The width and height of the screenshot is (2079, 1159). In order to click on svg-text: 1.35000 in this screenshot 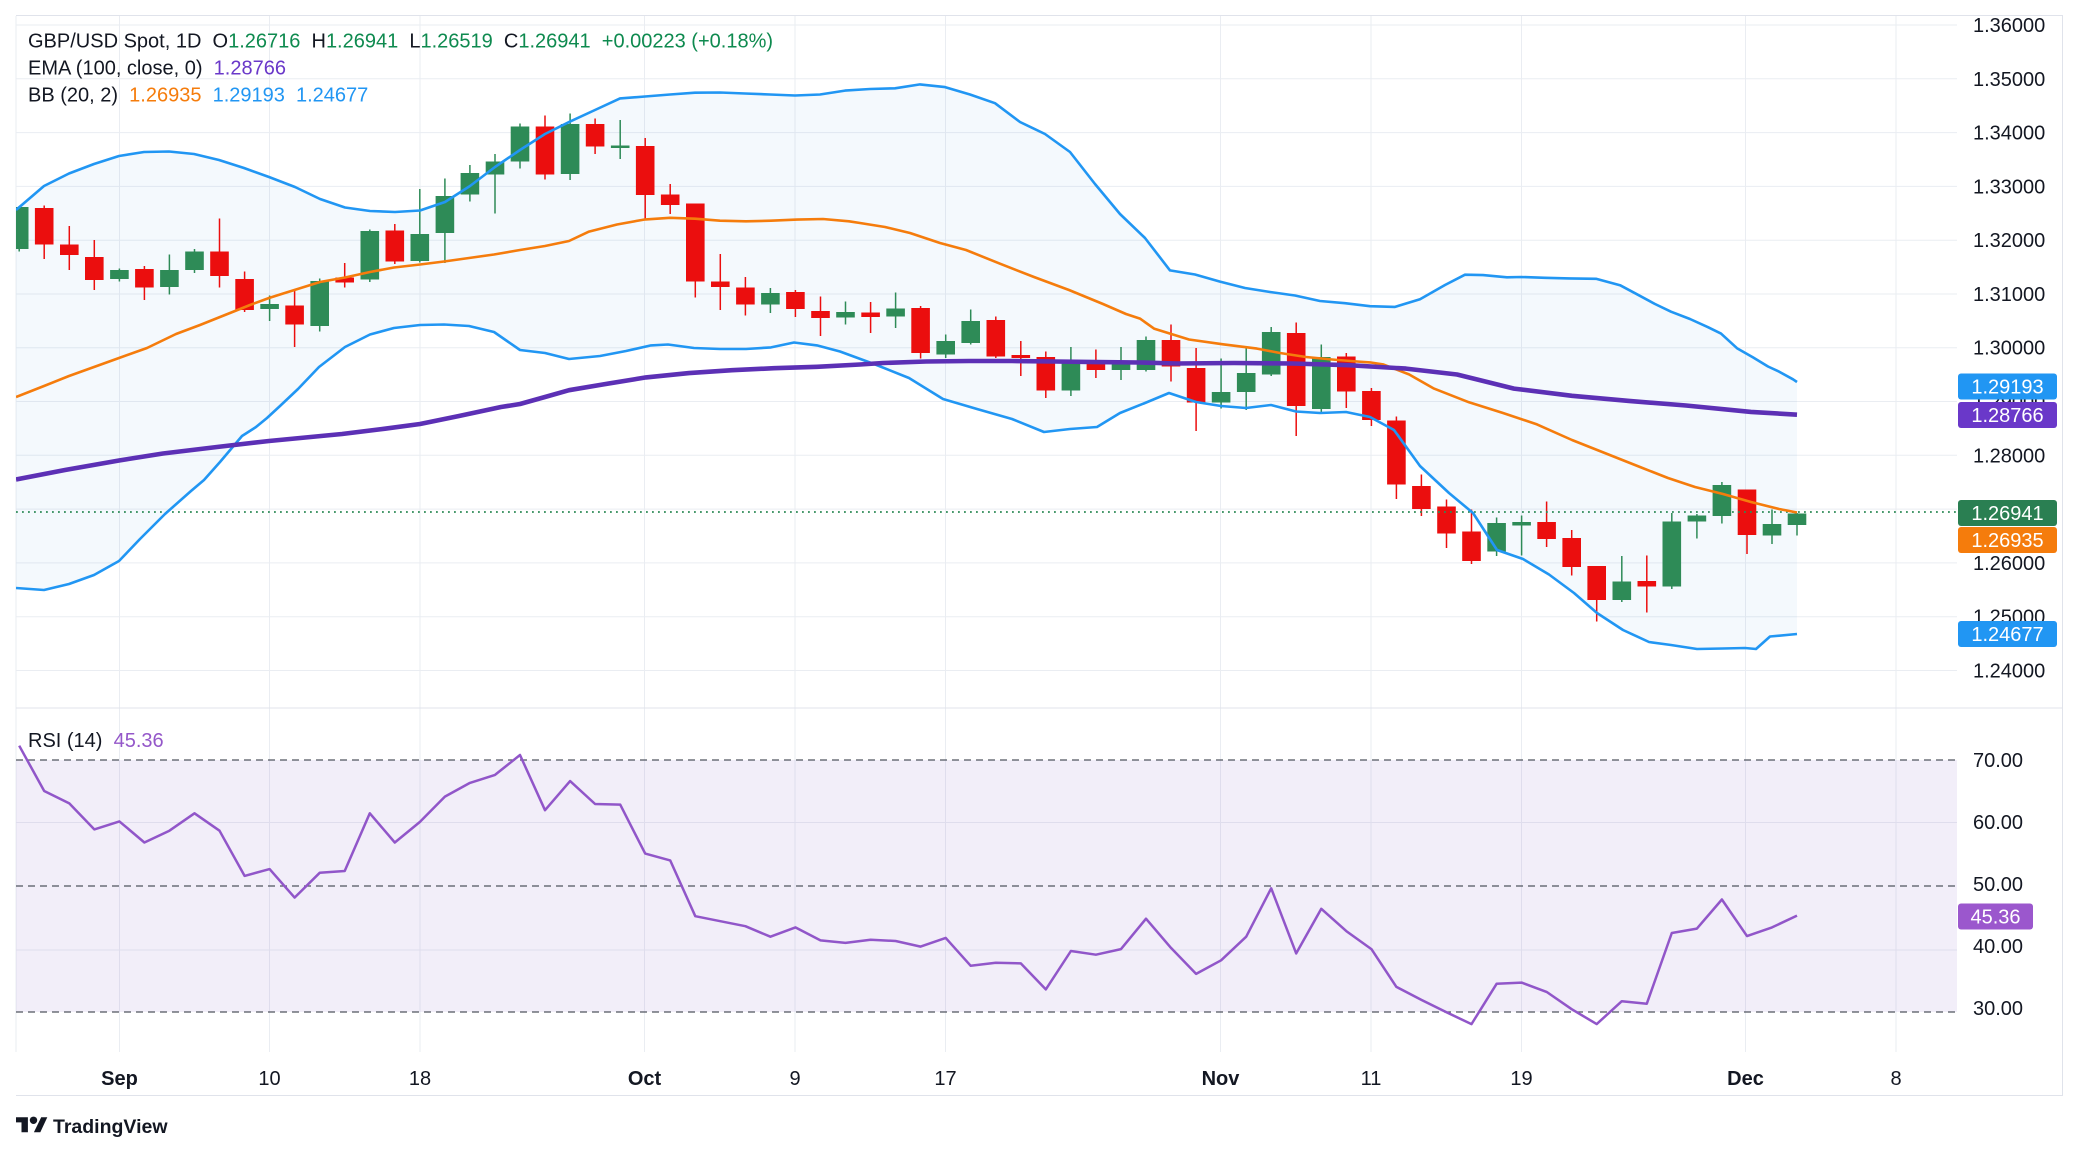, I will do `click(2009, 80)`.